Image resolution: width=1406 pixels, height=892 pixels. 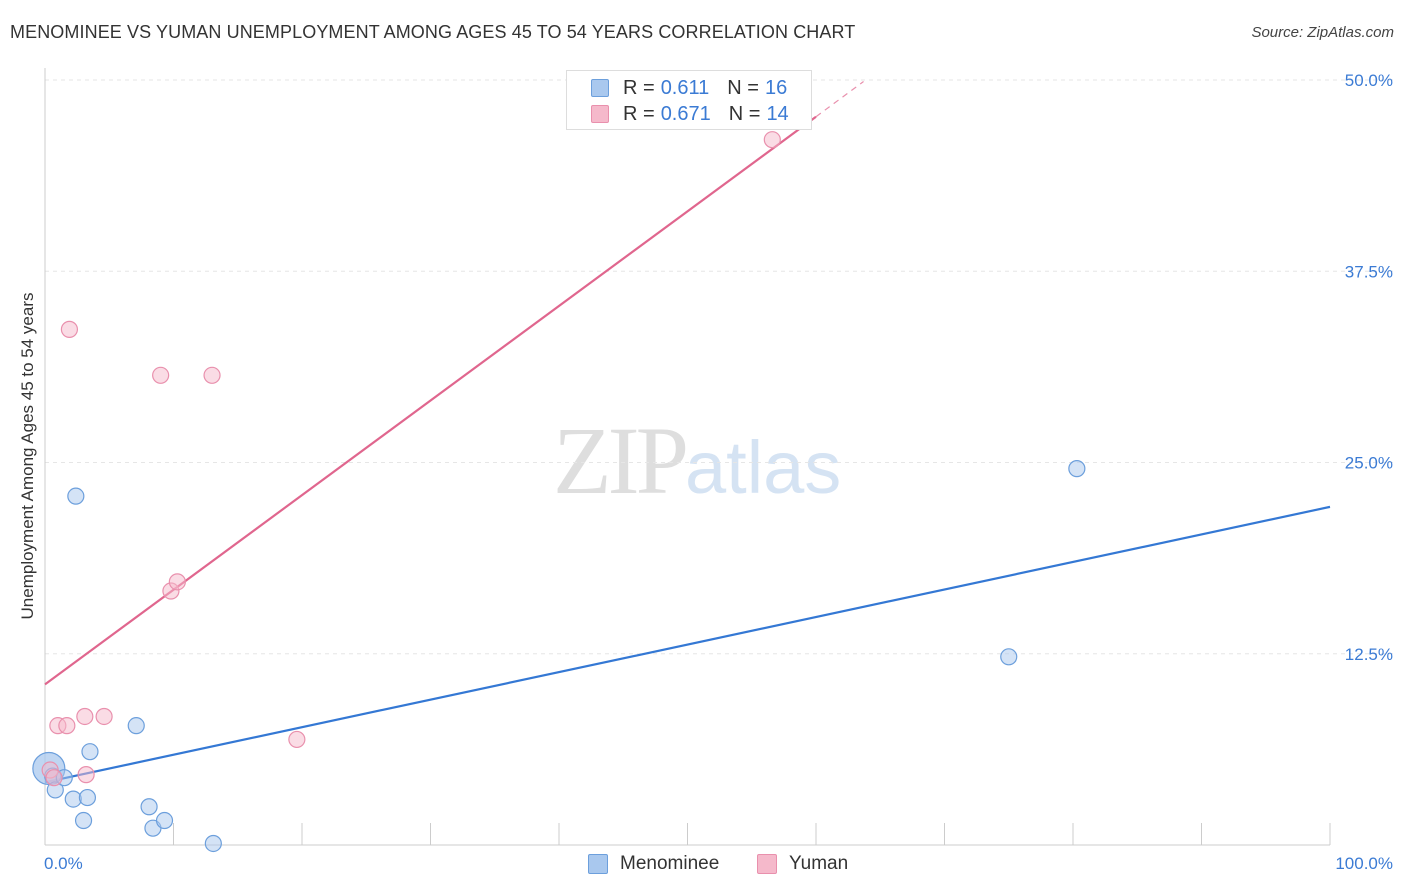 I want to click on yuman-legend-icon, so click(x=767, y=864).